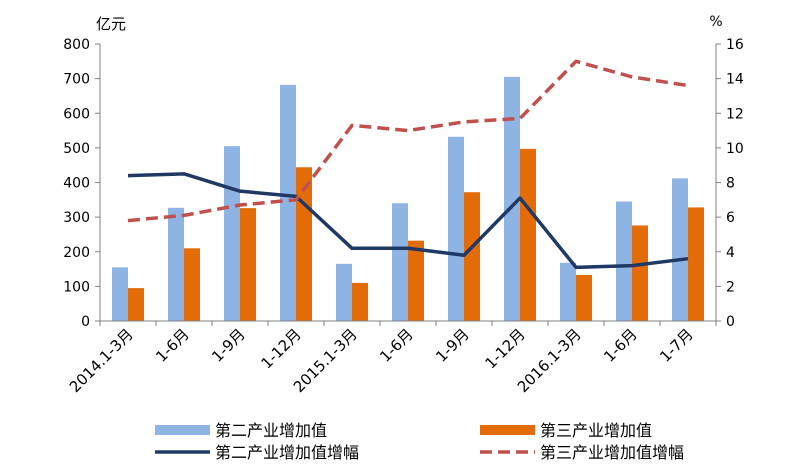 This screenshot has width=802, height=472. Describe the element at coordinates (408, 323) in the screenshot. I see `x-axis-ticks` at that location.